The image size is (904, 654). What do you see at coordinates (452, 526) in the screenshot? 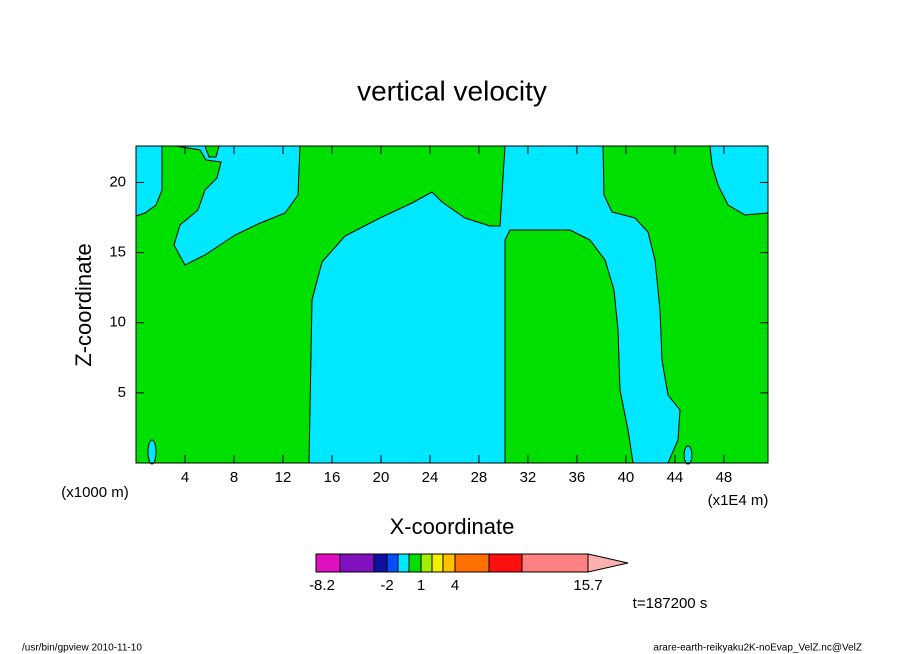
I see `x-axis-label: X-coordinate` at bounding box center [452, 526].